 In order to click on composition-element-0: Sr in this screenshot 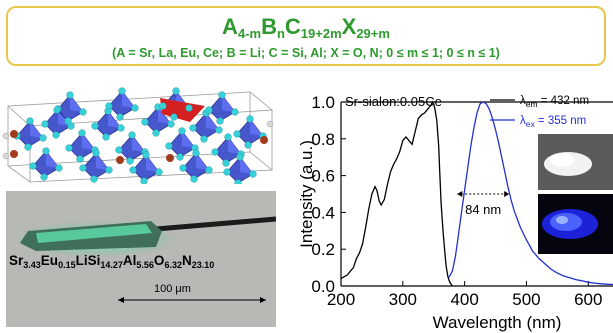, I will do `click(16, 260)`.